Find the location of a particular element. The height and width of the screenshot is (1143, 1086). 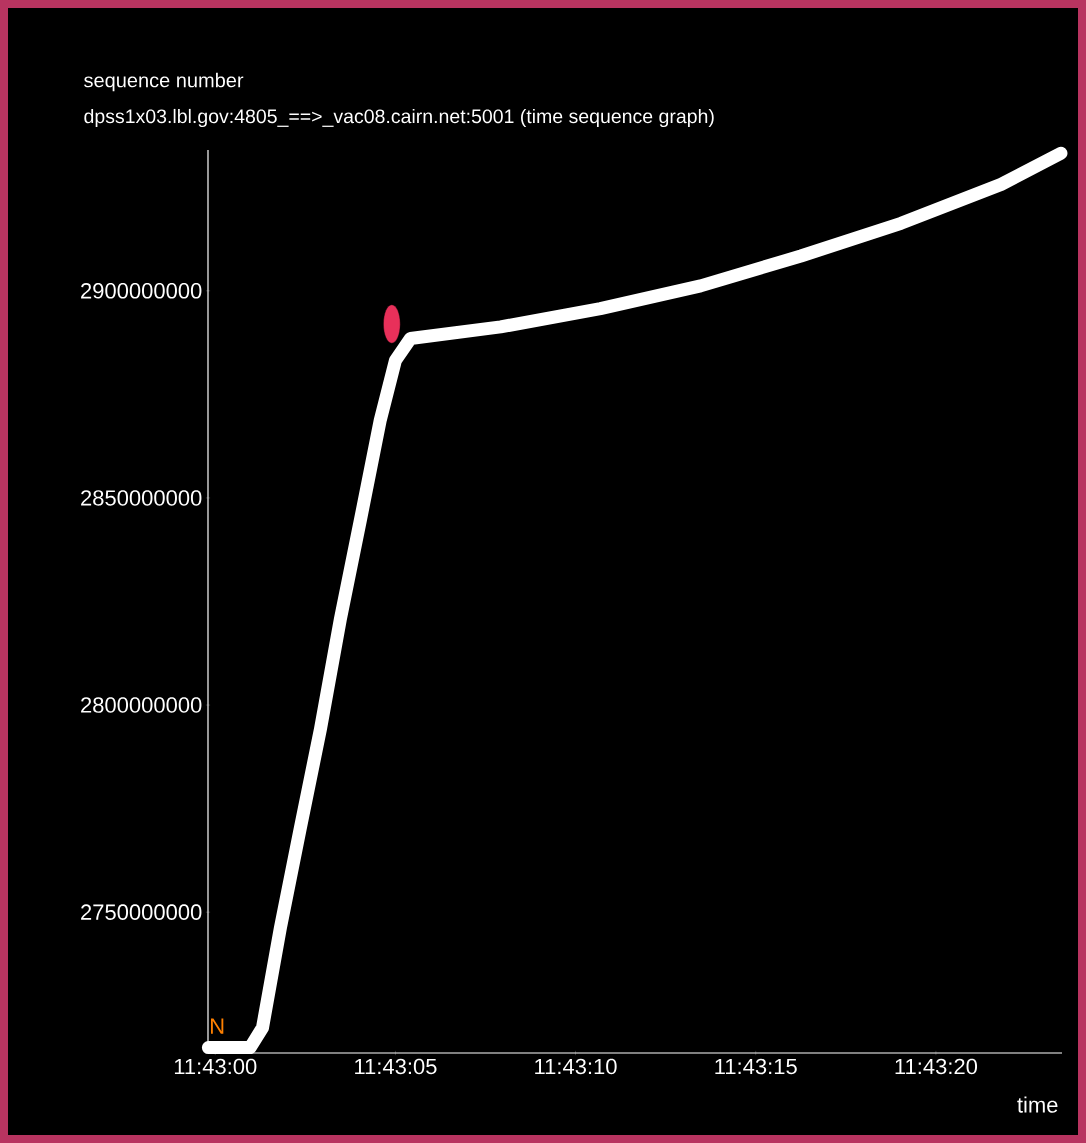

y-tick-label: 2800000000 is located at coordinates (141, 705).